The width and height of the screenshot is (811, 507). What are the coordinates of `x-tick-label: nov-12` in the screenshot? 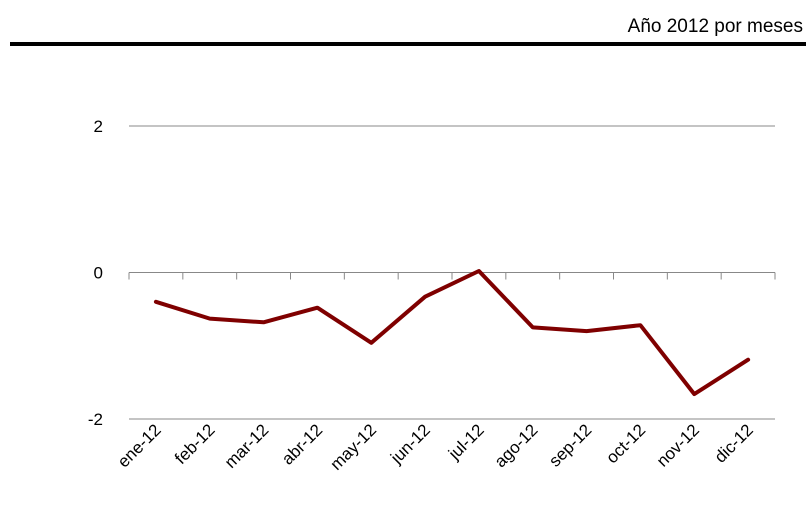 It's located at (678, 445).